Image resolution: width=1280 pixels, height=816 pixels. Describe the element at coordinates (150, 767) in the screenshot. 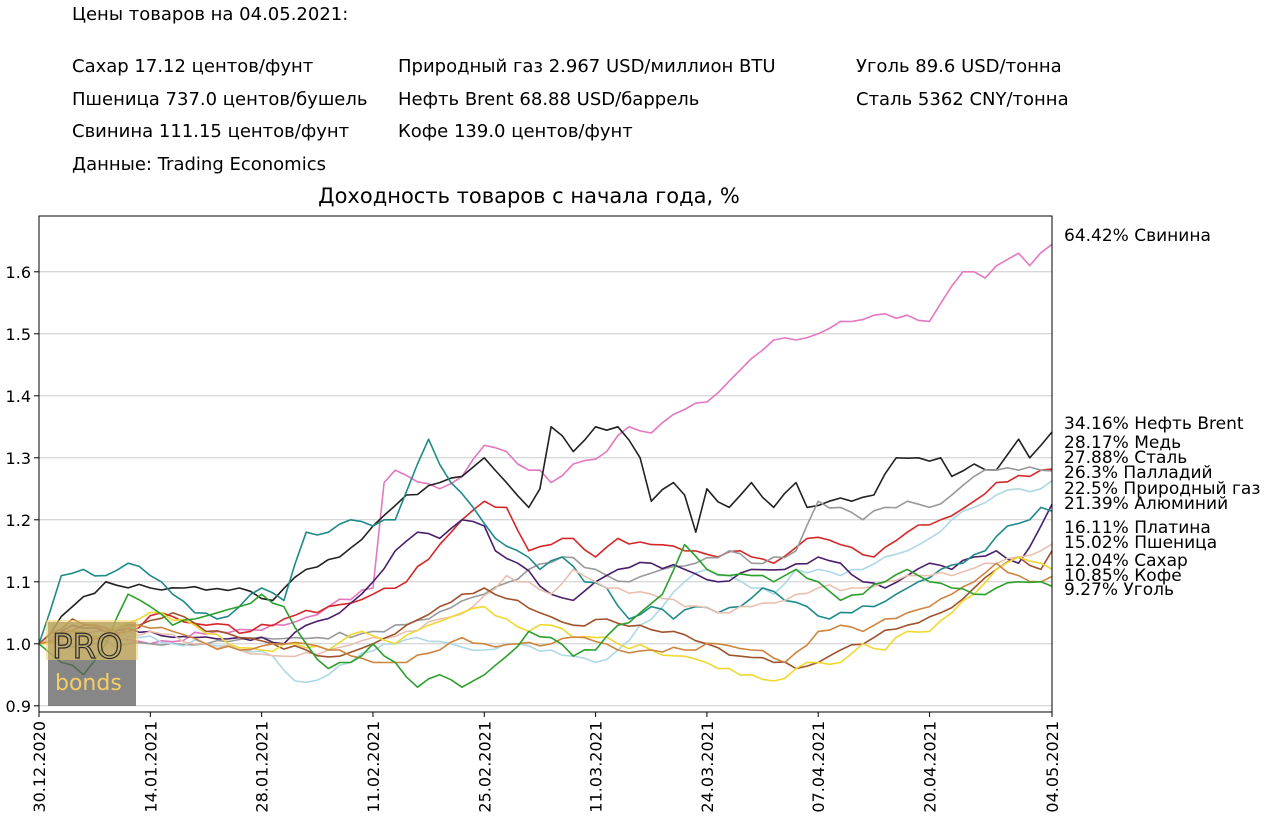

I see `x-tick-label: 14.01.2021` at that location.